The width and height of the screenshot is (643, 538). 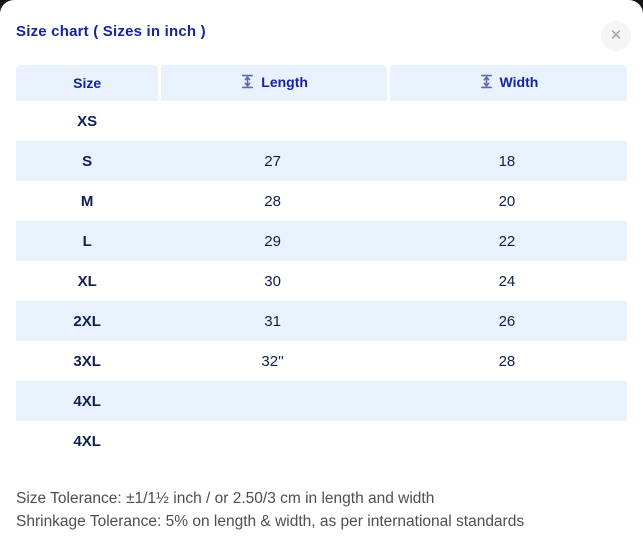 I want to click on length-value: 28, so click(x=272, y=201).